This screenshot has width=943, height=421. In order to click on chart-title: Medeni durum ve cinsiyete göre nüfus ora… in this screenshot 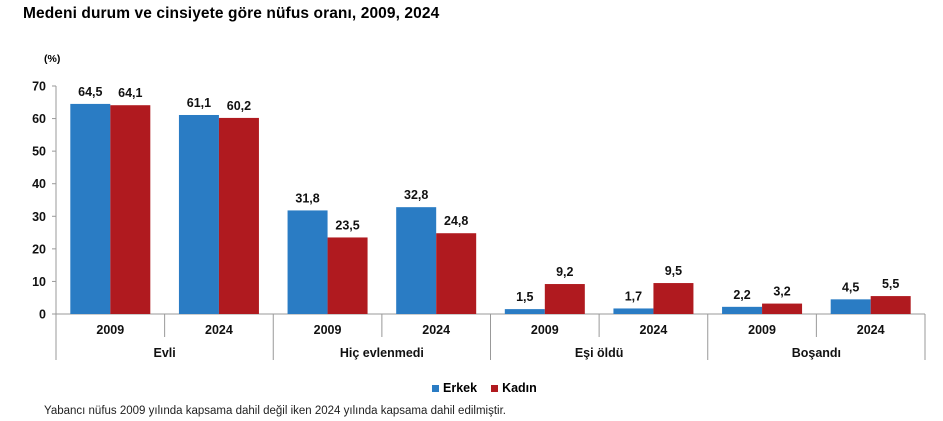, I will do `click(231, 13)`.